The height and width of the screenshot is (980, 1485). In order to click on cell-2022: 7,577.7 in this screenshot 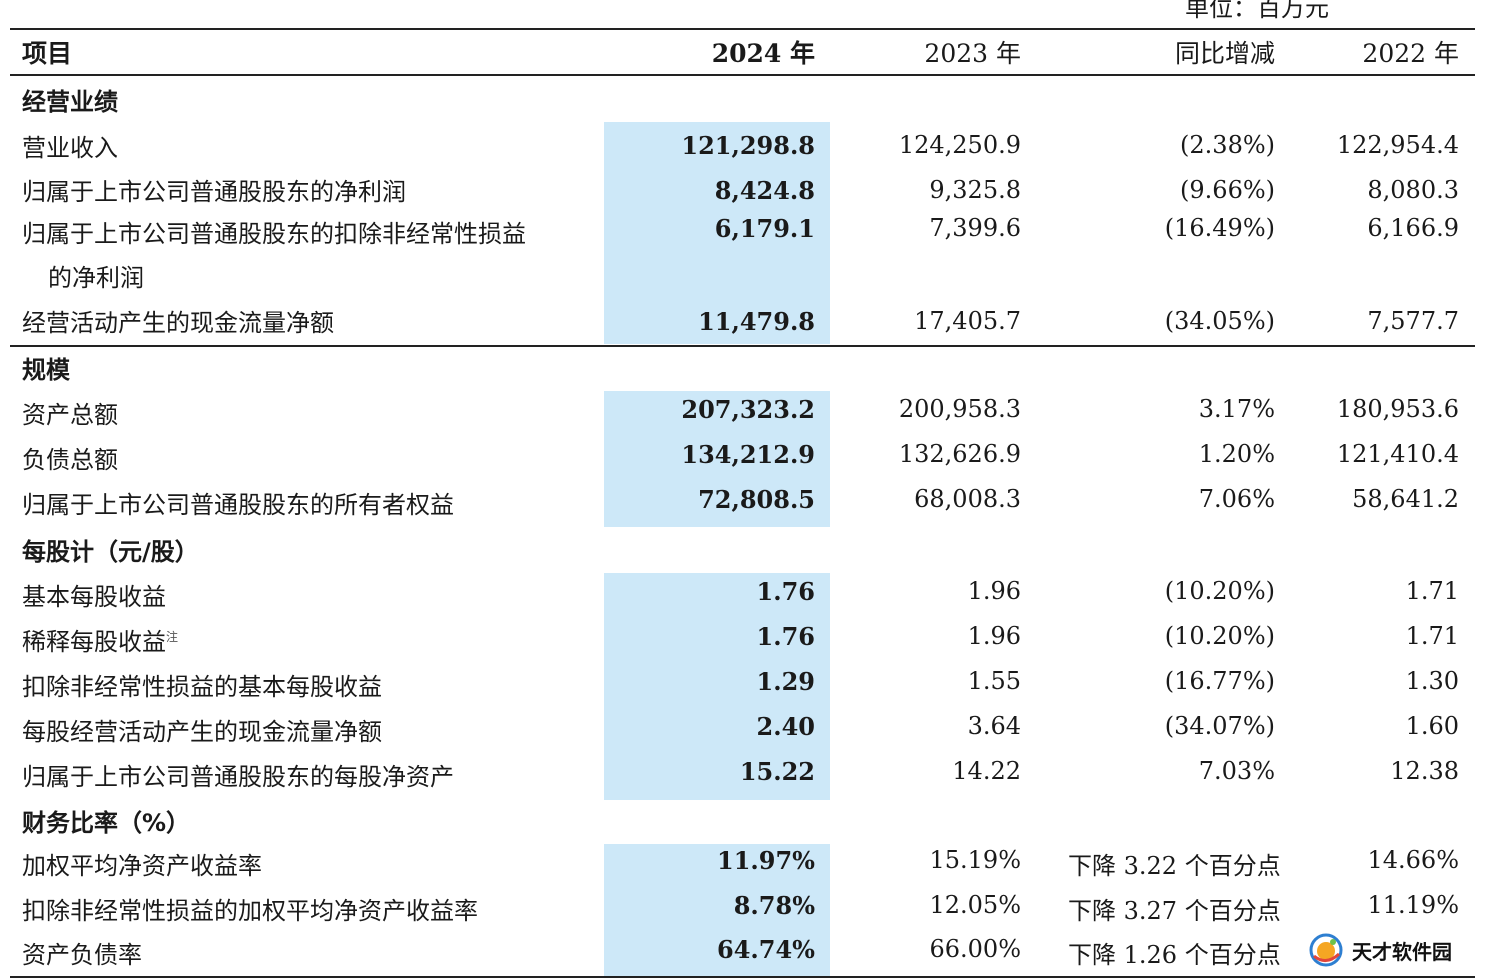, I will do `click(1413, 321)`.